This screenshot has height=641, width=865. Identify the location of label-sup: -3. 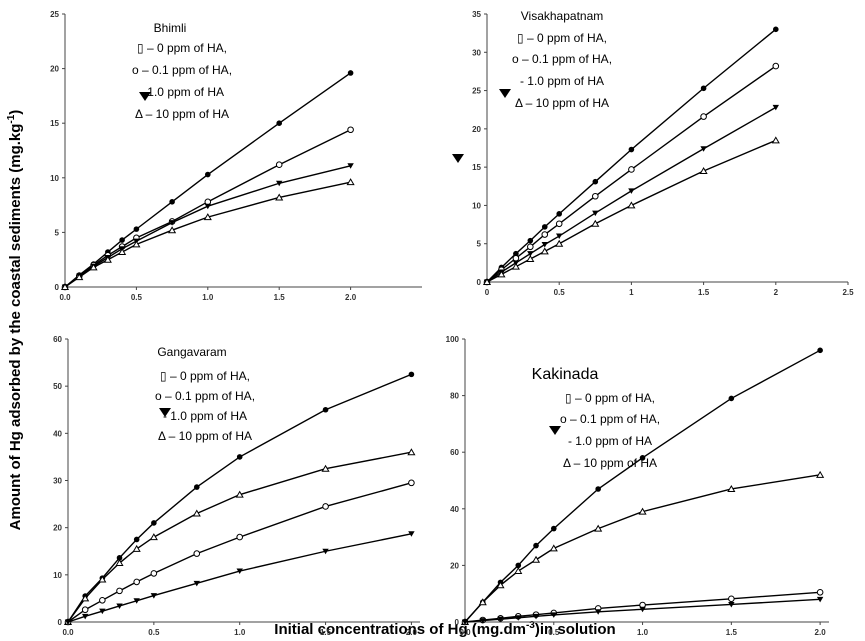
(530, 625).